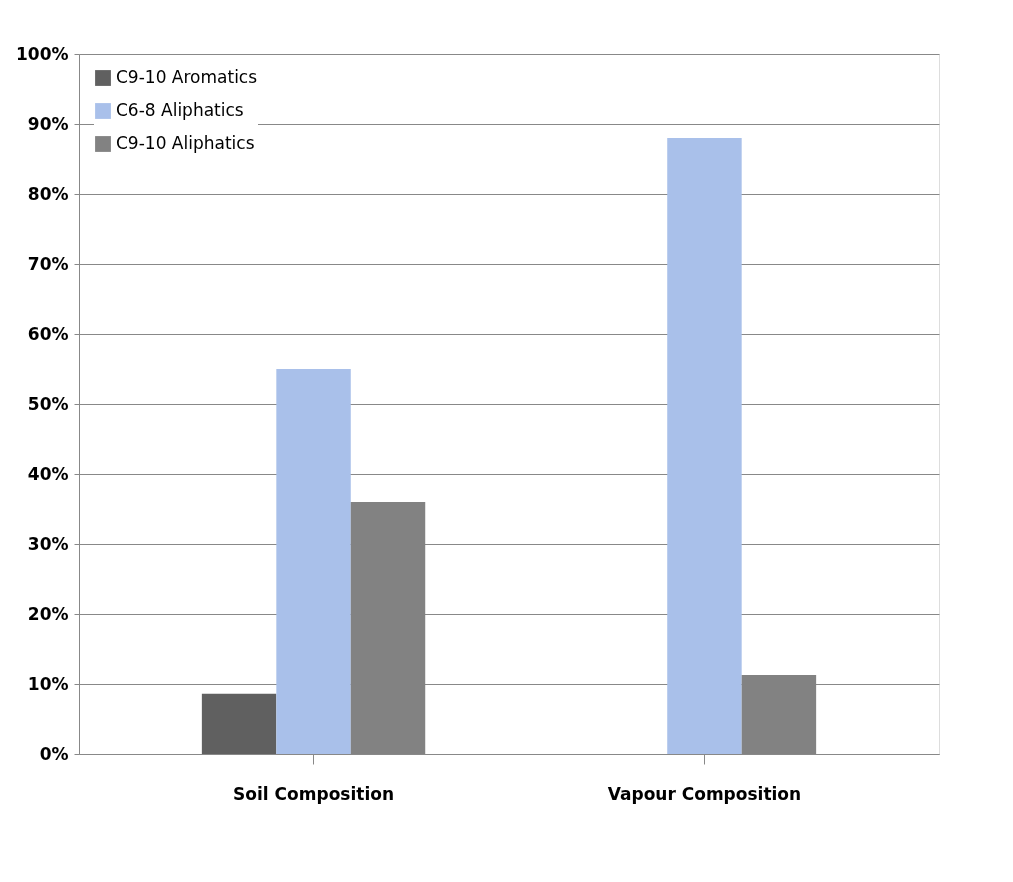 This screenshot has height=882, width=1013. What do you see at coordinates (48, 613) in the screenshot?
I see `y-tick-label: 20%` at bounding box center [48, 613].